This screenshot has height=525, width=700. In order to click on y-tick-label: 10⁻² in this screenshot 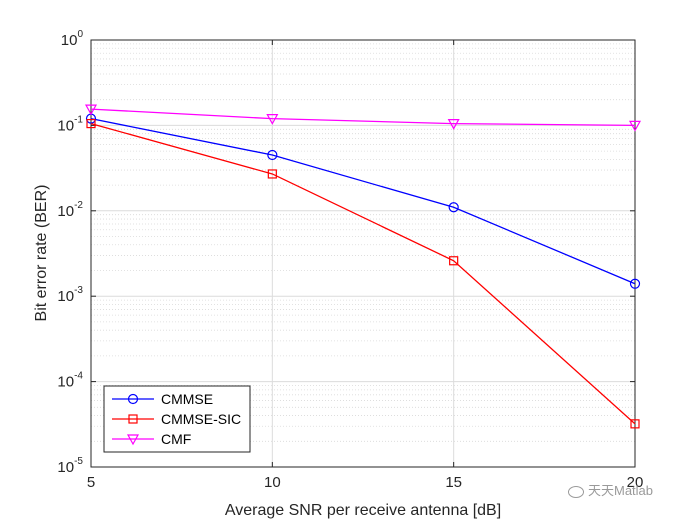, I will do `click(70, 210)`.